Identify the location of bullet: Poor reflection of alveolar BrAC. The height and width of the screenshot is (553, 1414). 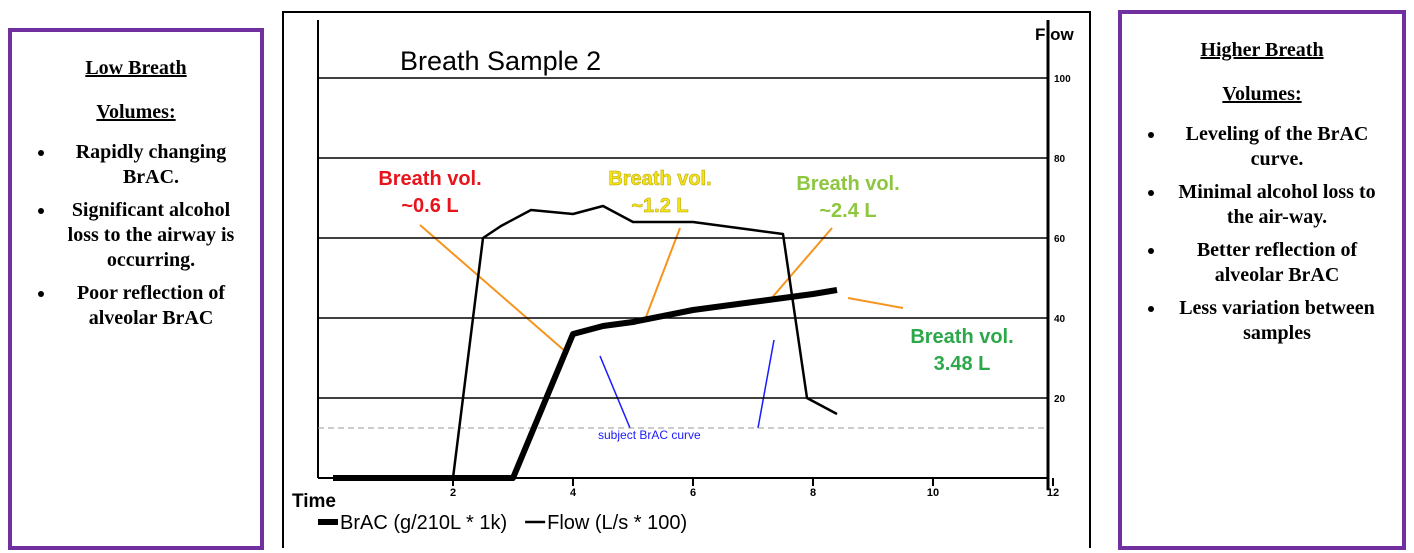
(151, 306).